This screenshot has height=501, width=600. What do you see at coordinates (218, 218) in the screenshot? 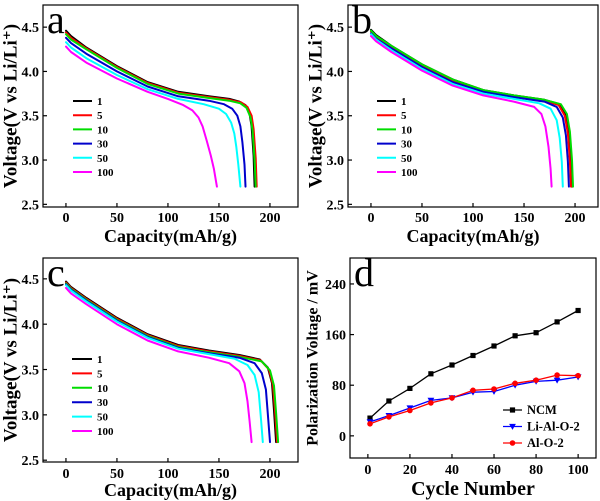
I see `x-tick-label-a-3: 150` at bounding box center [218, 218].